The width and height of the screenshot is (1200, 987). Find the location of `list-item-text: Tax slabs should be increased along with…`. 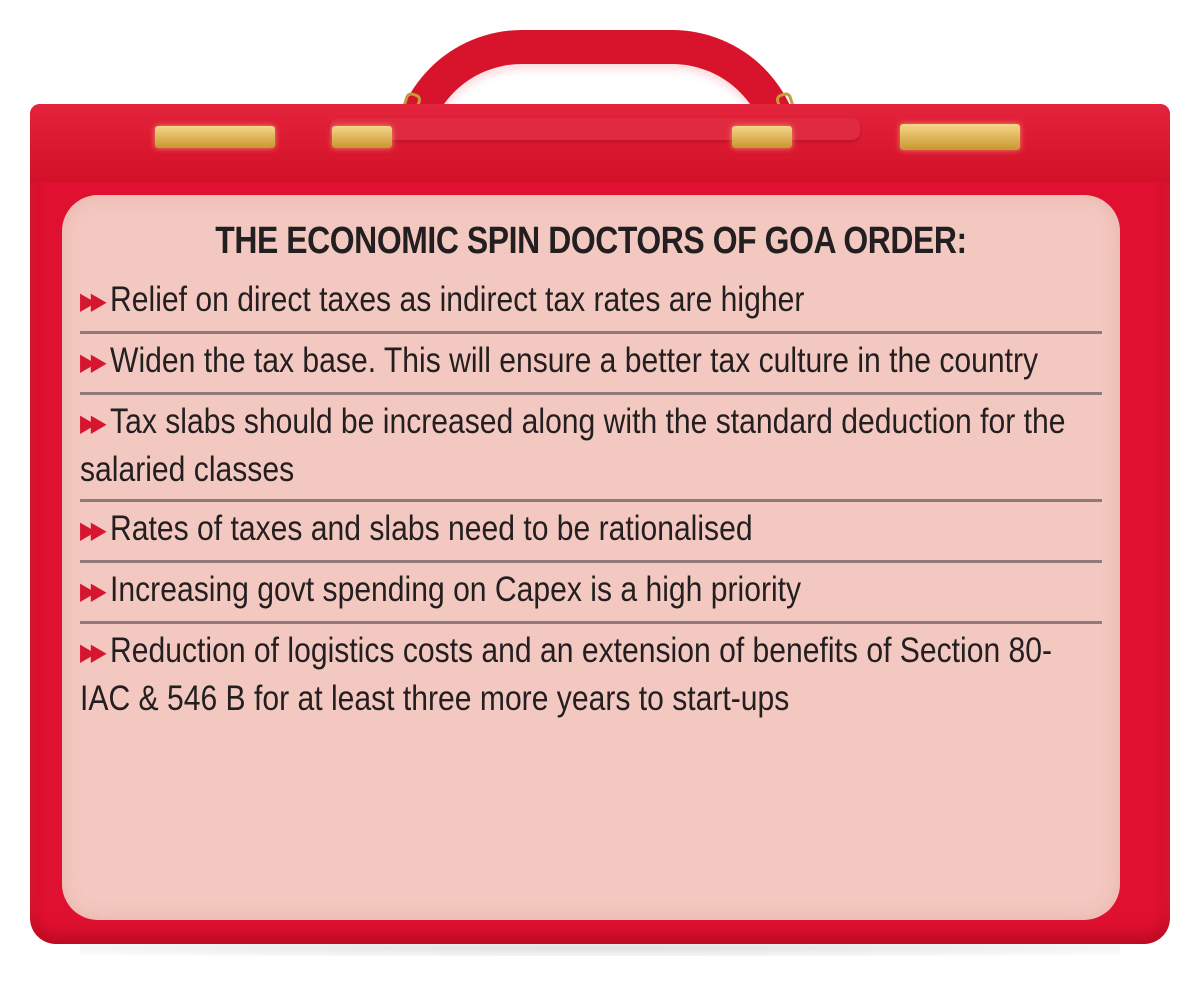

list-item-text: Tax slabs should be increased along with… is located at coordinates (573, 445).